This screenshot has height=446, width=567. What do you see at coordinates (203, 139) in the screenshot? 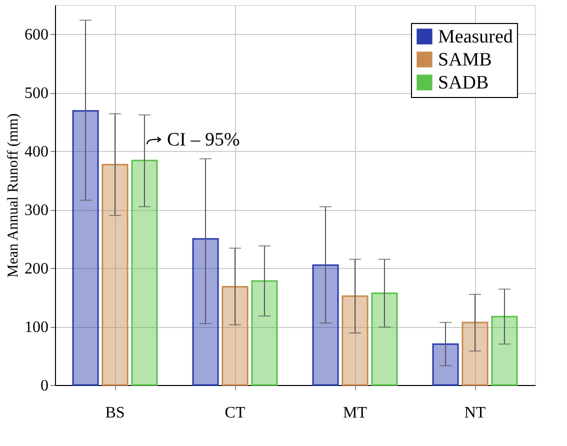
I see `annotation: CI – 95%` at bounding box center [203, 139].